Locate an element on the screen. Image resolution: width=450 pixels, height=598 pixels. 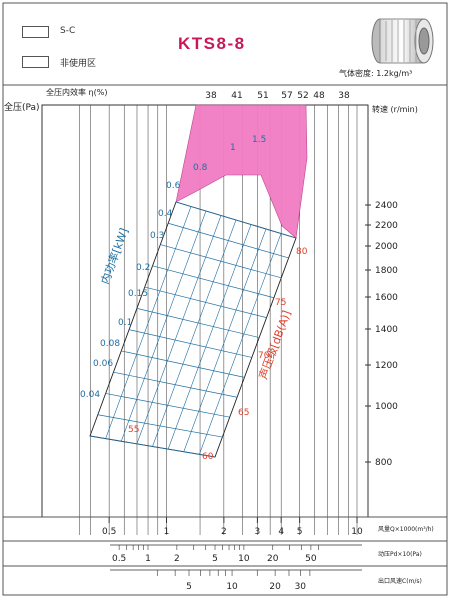
speed-tick-label: 2400 is located at coordinates (386, 206).